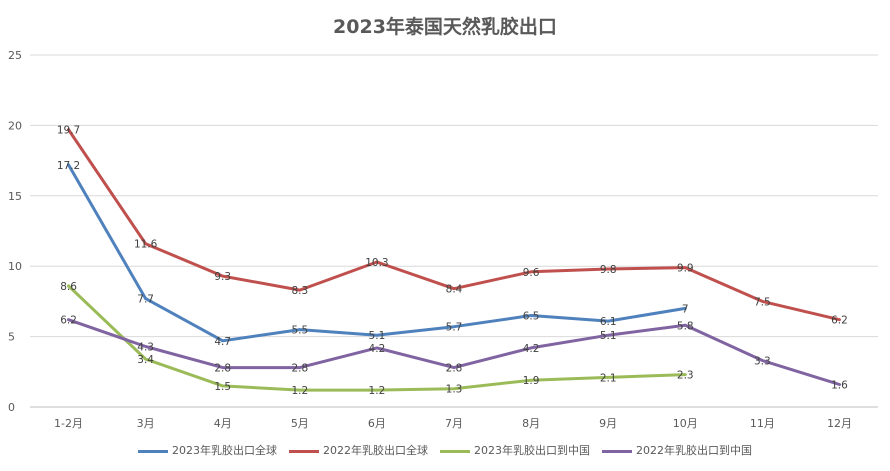 This screenshot has width=890, height=471. What do you see at coordinates (762, 362) in the screenshot?
I see `data-label: 3.3` at bounding box center [762, 362].